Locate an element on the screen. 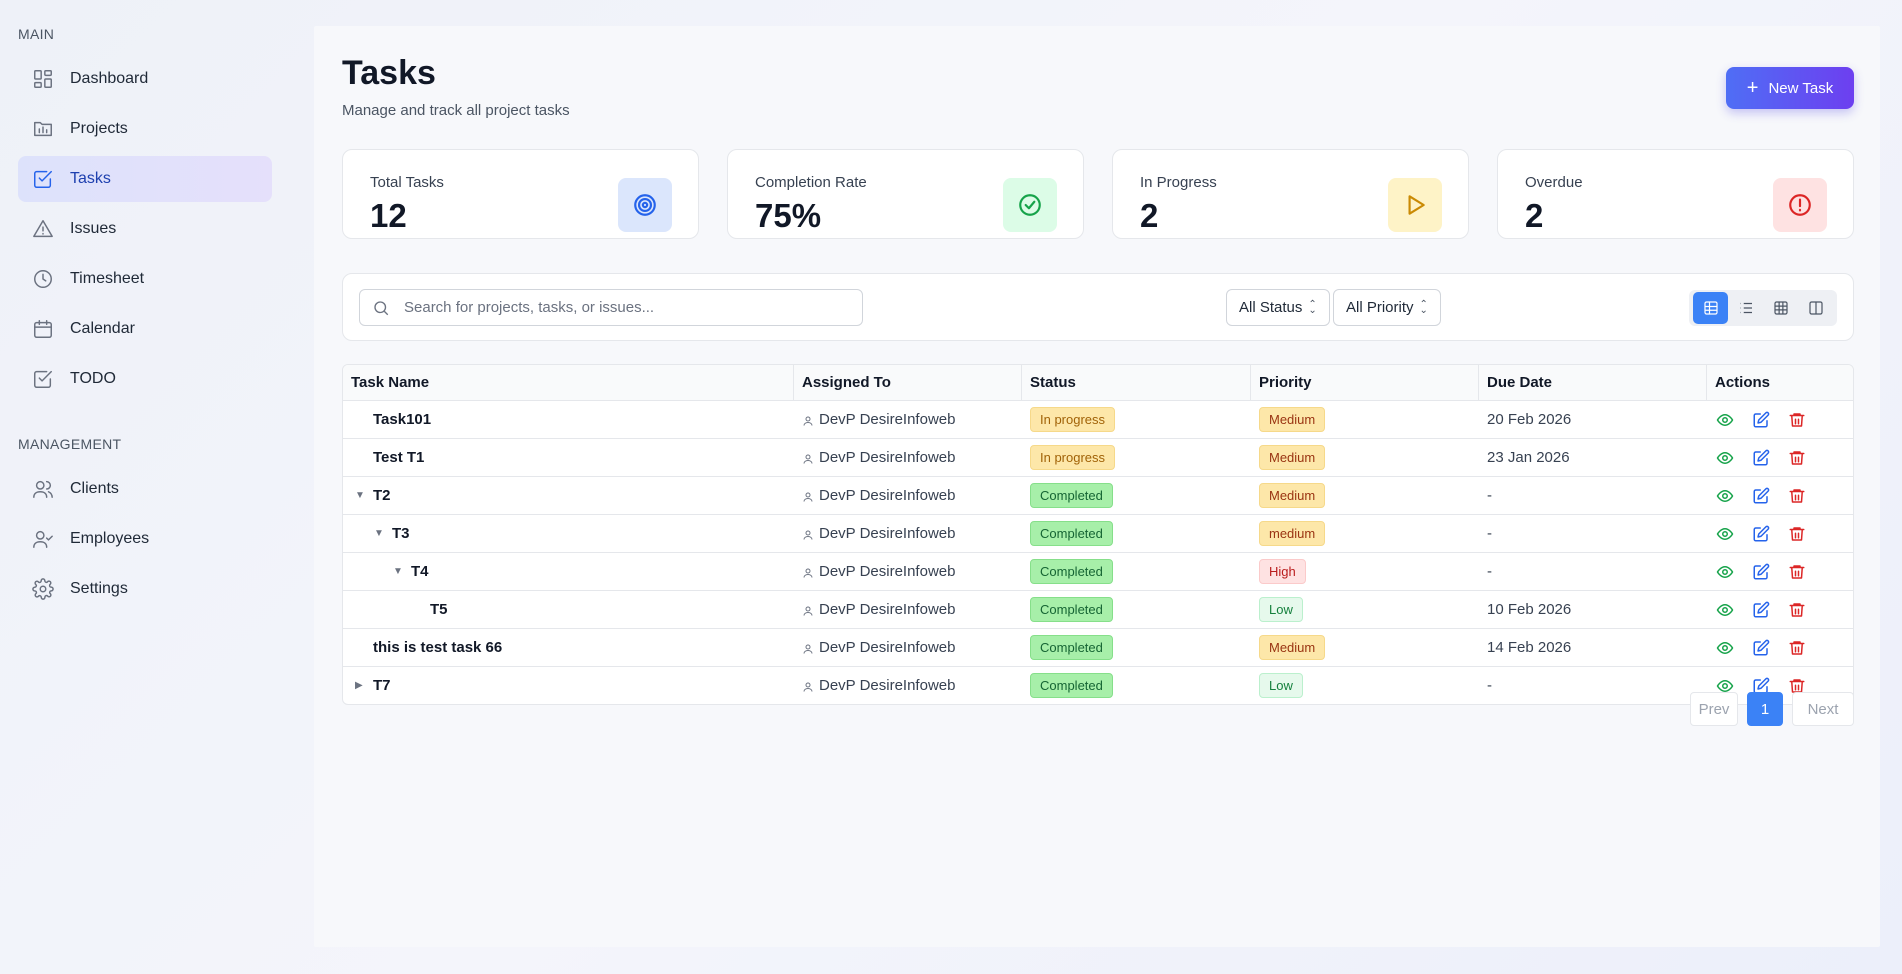 This screenshot has width=1902, height=974. search-box is located at coordinates (611, 307).